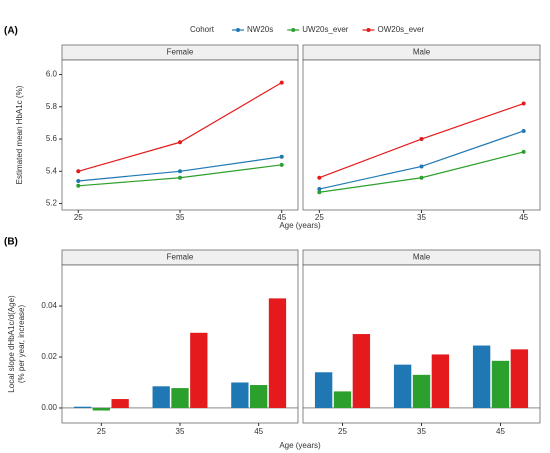 The height and width of the screenshot is (453, 550). Describe the element at coordinates (49, 305) in the screenshot. I see `y-tick-label: 0.04` at that location.